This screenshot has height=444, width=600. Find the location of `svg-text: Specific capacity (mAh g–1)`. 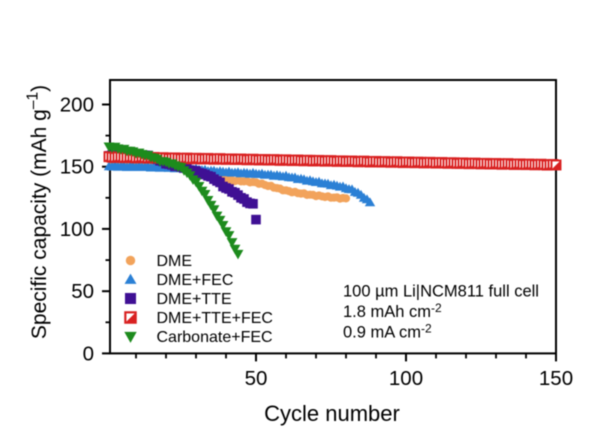

svg-text: Specific capacity (mAh g–1) is located at coordinates (38, 212).